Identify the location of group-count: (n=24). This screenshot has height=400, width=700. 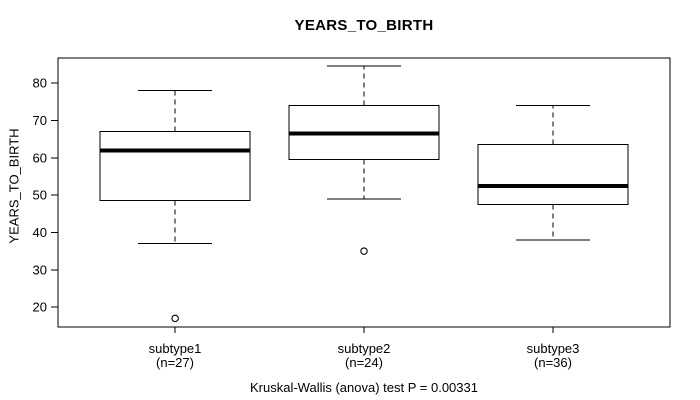
(364, 362).